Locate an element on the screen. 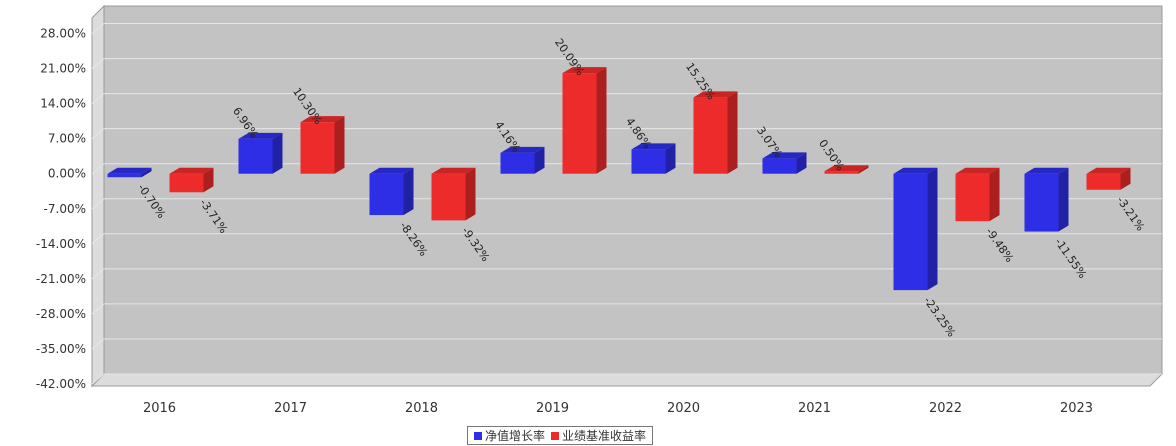 The width and height of the screenshot is (1176, 446). legend-item-series-2: 业绩基准收益率 is located at coordinates (598, 435).